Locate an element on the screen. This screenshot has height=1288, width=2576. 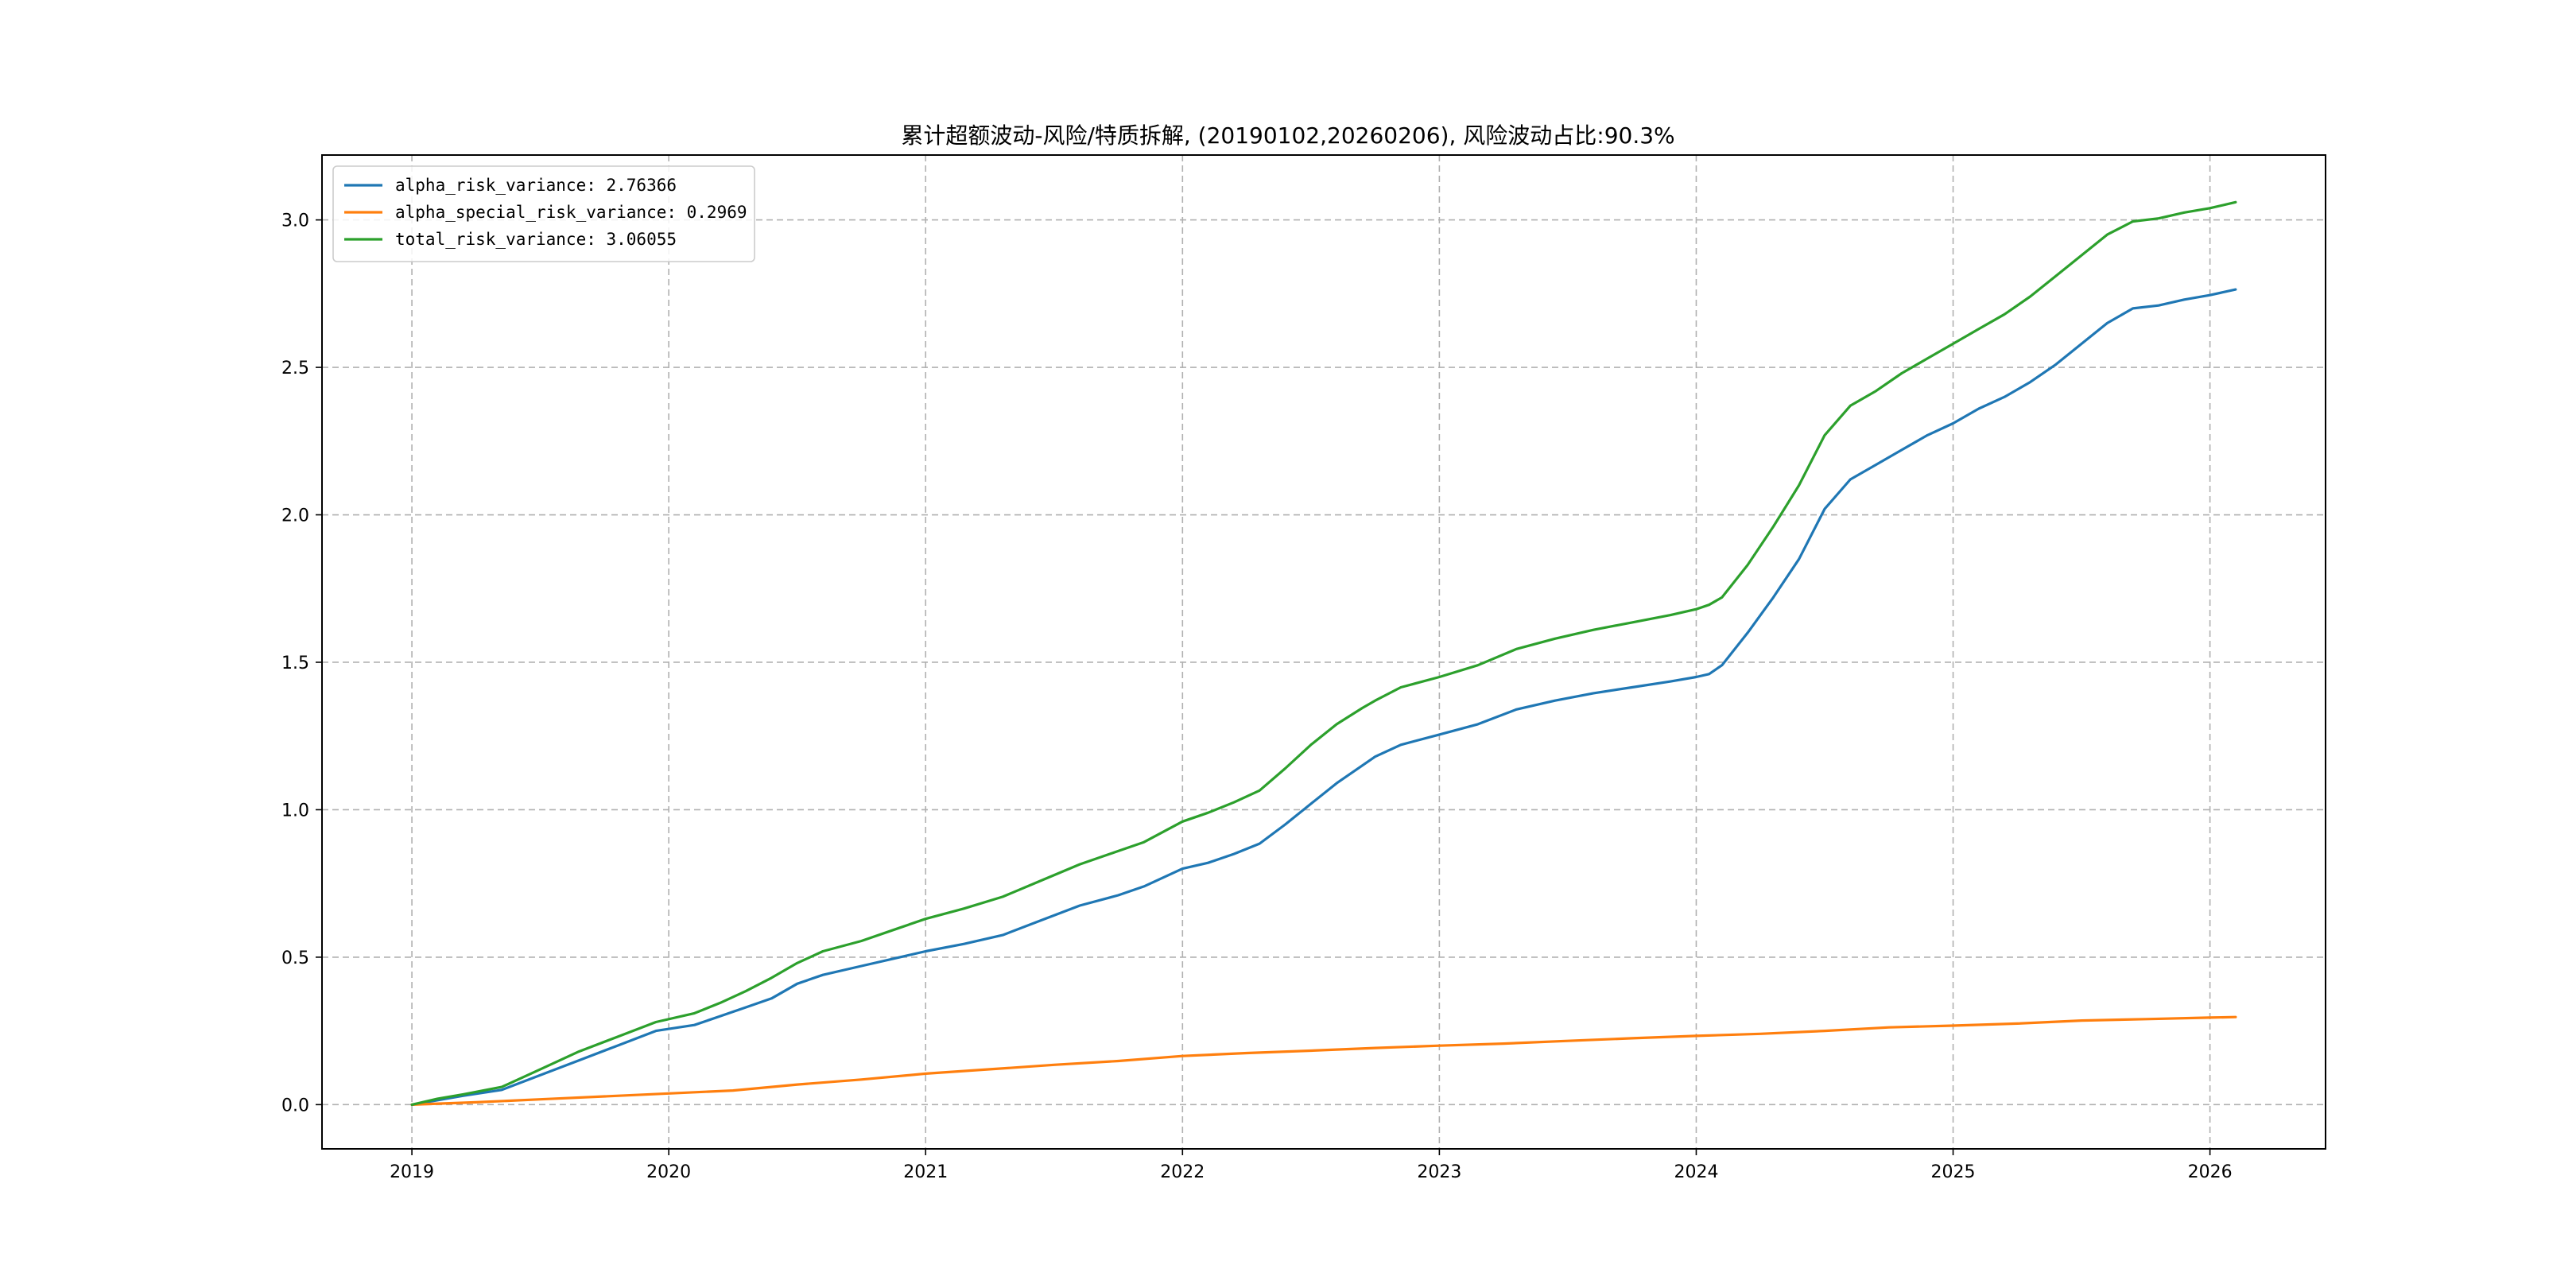
x-tick-label: 2022 is located at coordinates (1182, 1172).